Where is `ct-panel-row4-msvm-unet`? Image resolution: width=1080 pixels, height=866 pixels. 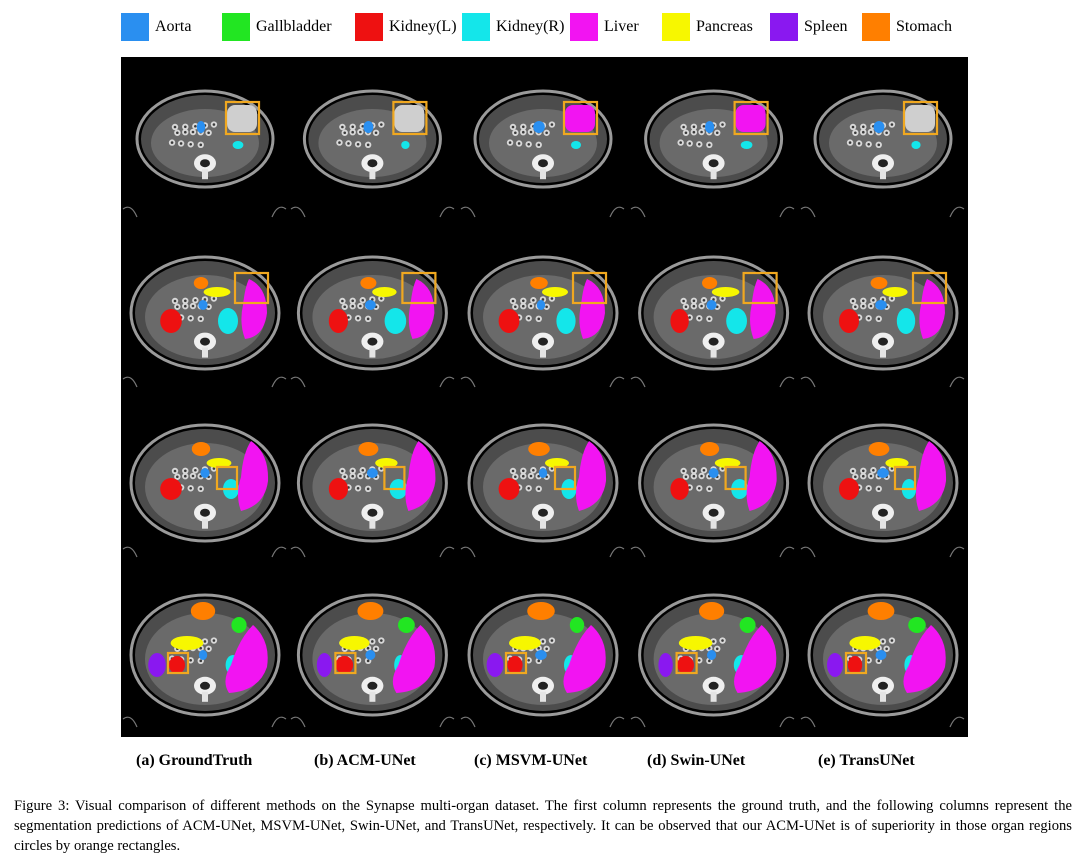 ct-panel-row4-msvm-unet is located at coordinates (542, 651).